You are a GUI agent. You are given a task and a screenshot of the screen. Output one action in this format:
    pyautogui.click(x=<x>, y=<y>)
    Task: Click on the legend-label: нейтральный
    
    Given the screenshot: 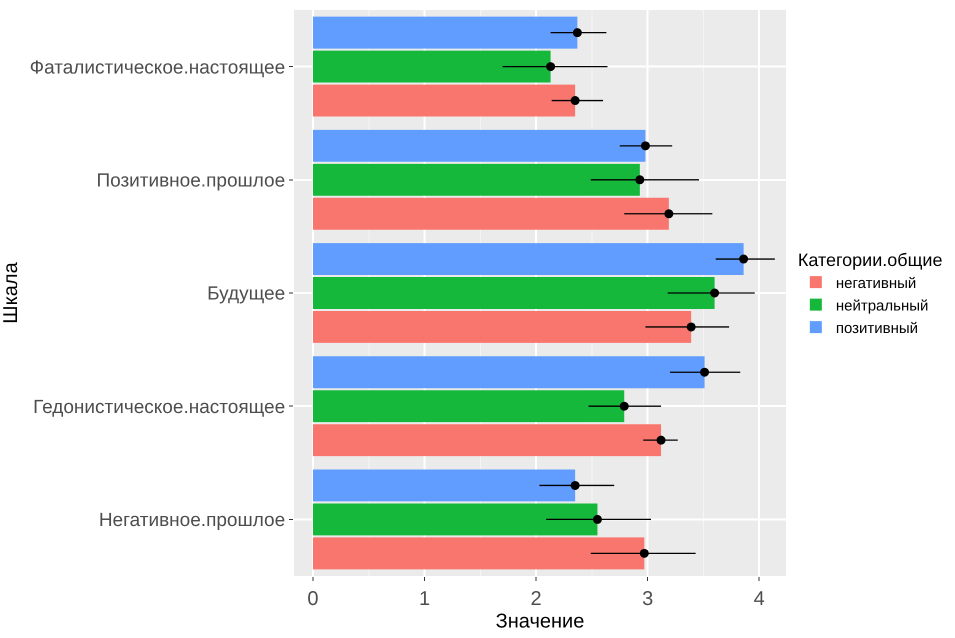 What is the action you would take?
    pyautogui.click(x=882, y=306)
    